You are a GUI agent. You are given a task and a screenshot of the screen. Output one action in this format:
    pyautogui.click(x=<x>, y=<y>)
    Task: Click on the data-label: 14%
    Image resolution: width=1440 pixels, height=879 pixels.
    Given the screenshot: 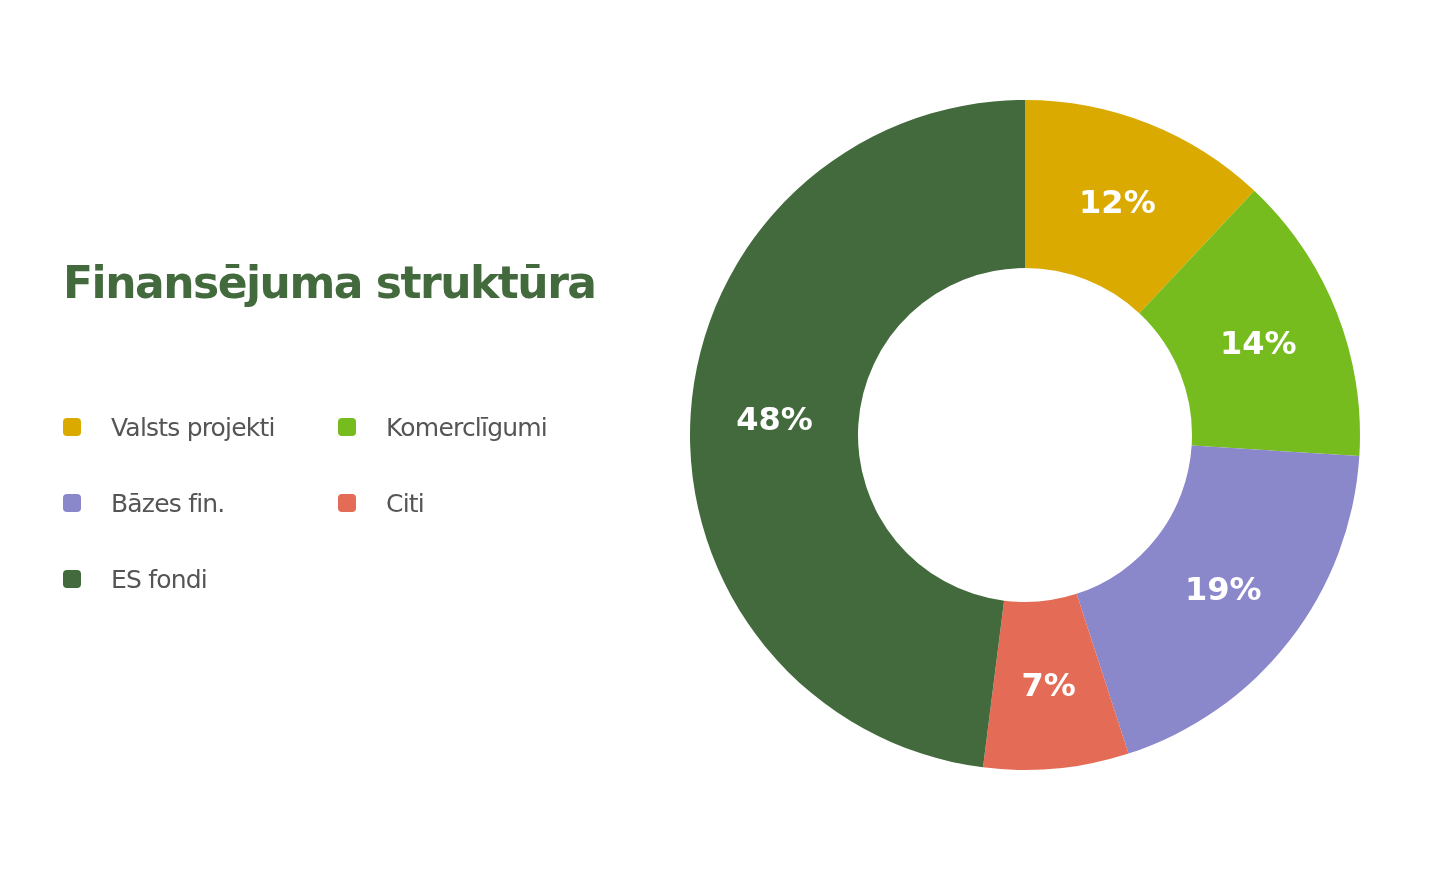 What is the action you would take?
    pyautogui.click(x=1258, y=342)
    